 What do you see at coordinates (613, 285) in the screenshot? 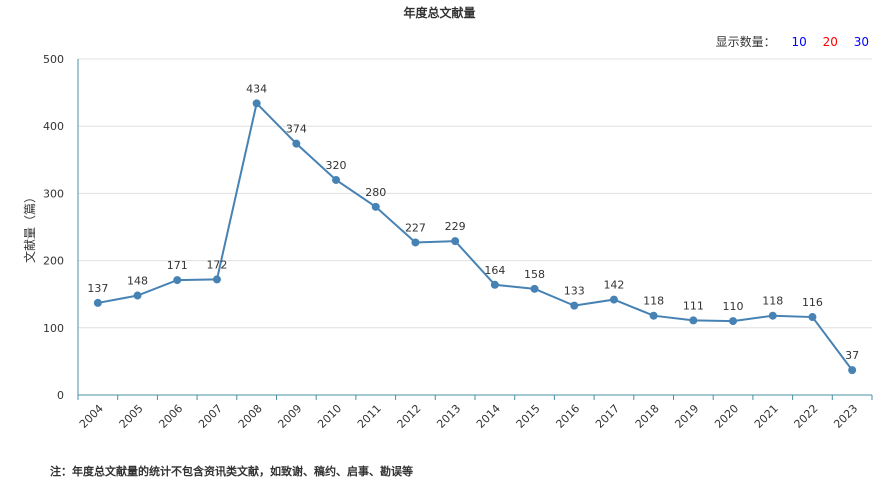
I see `data-label: 142` at bounding box center [613, 285].